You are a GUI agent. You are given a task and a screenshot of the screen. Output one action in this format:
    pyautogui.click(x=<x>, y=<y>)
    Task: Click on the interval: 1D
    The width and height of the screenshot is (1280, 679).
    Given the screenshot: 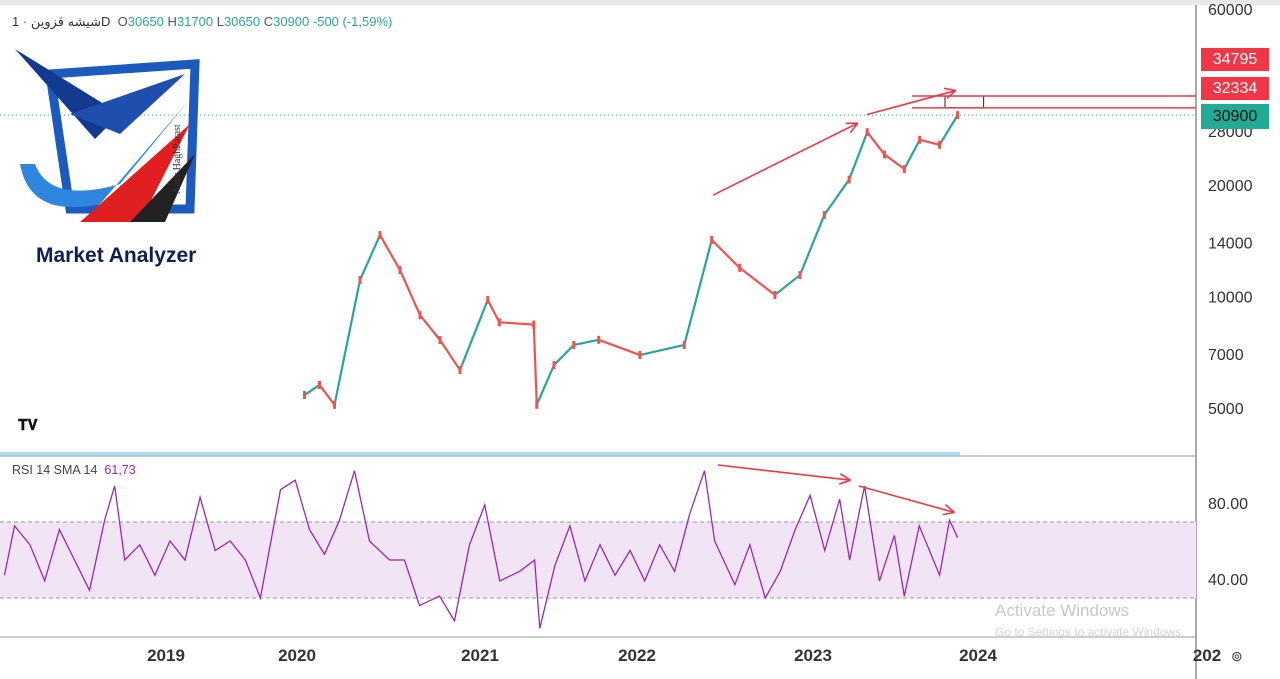 What is the action you would take?
    pyautogui.click(x=61, y=21)
    